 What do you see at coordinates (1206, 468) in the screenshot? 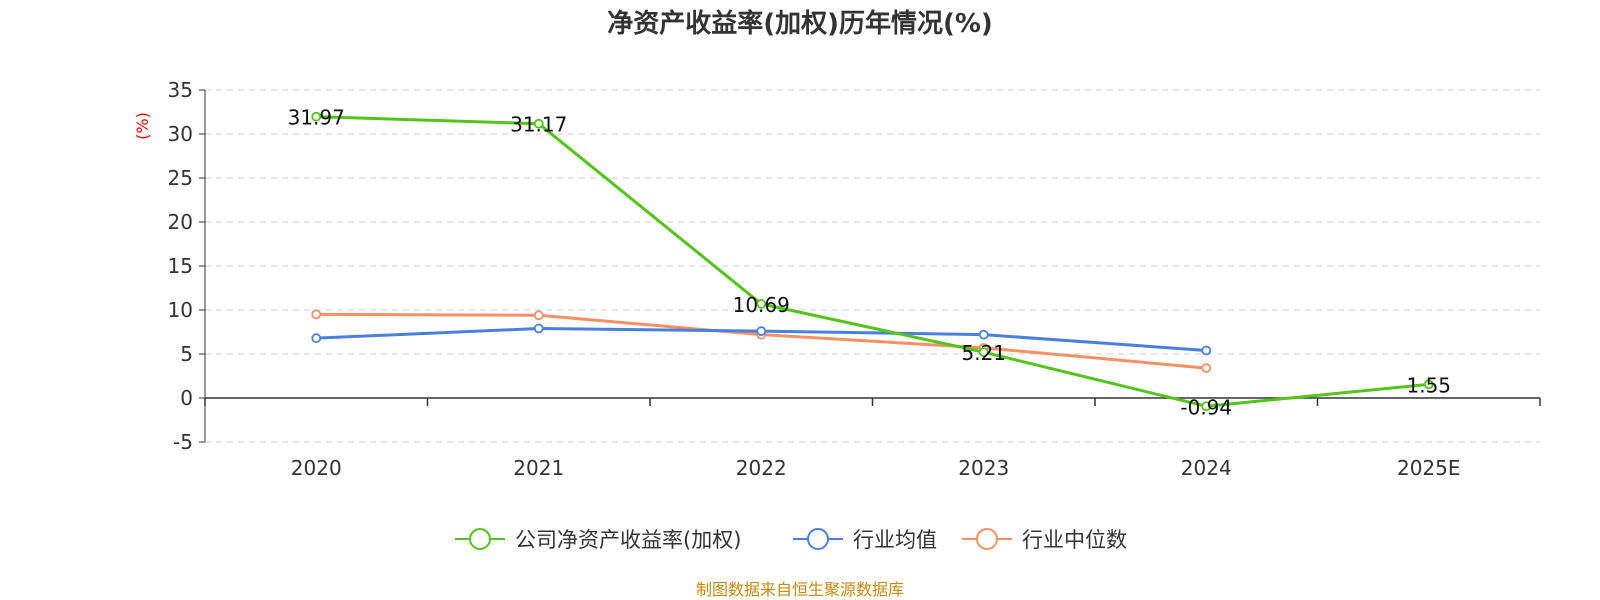
I see `x-tick-label: 2024` at bounding box center [1206, 468].